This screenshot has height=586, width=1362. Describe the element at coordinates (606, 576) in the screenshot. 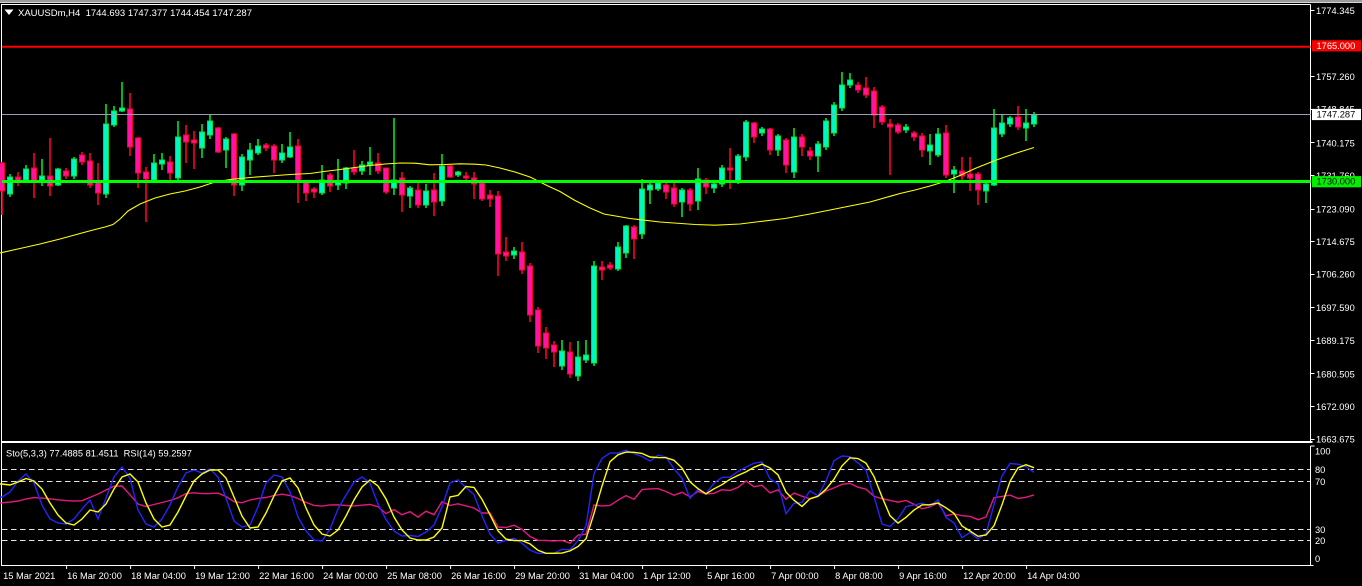

I see `svg-text: 31 Mar 04:00` at that location.